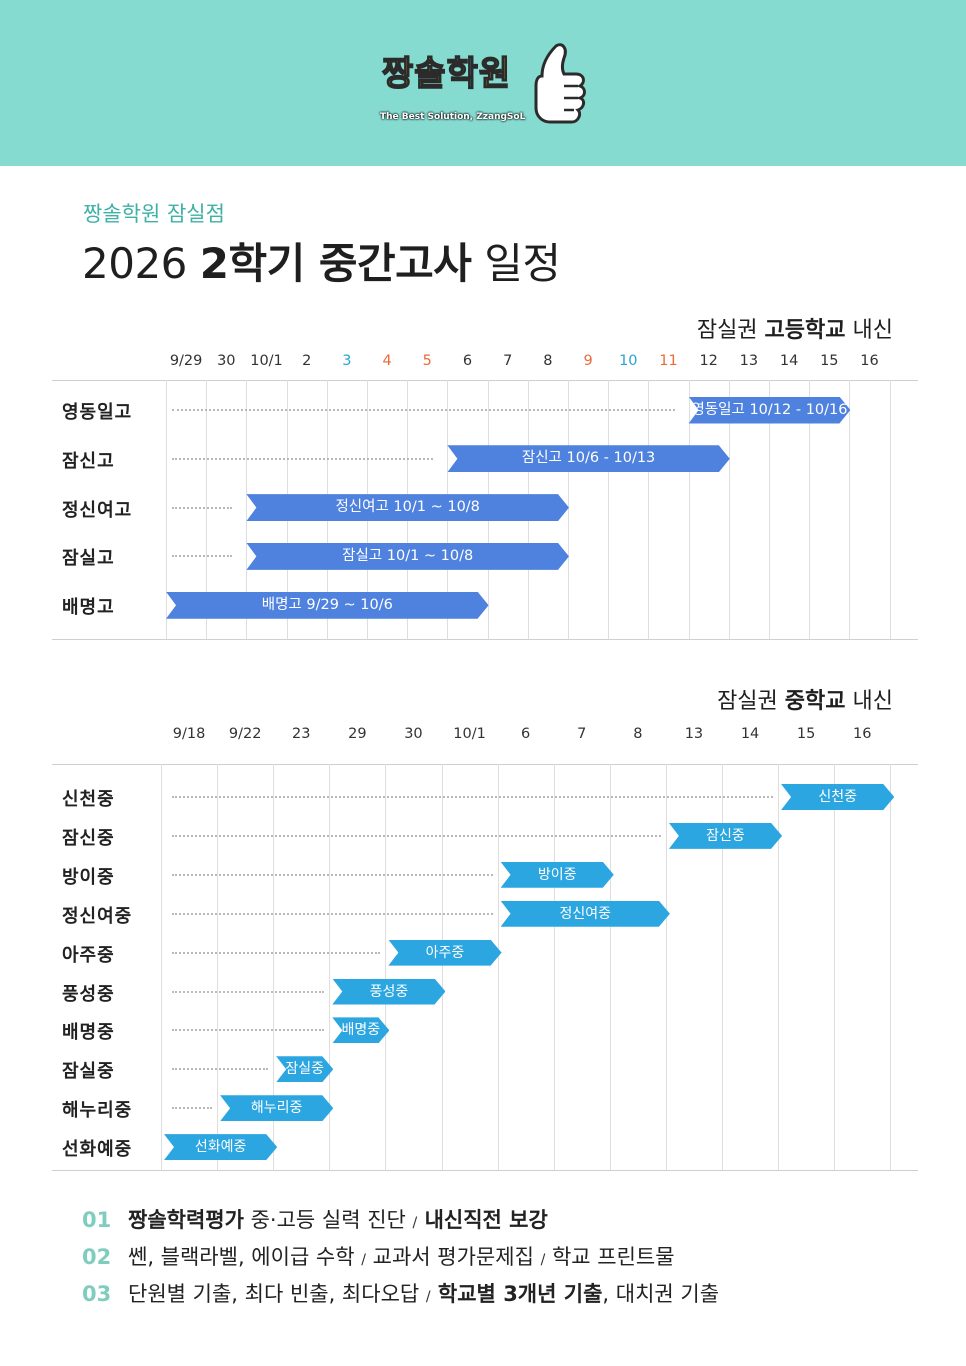 The width and height of the screenshot is (966, 1366). What do you see at coordinates (276, 1108) in the screenshot?
I see `schedule-bar: 해누리중` at bounding box center [276, 1108].